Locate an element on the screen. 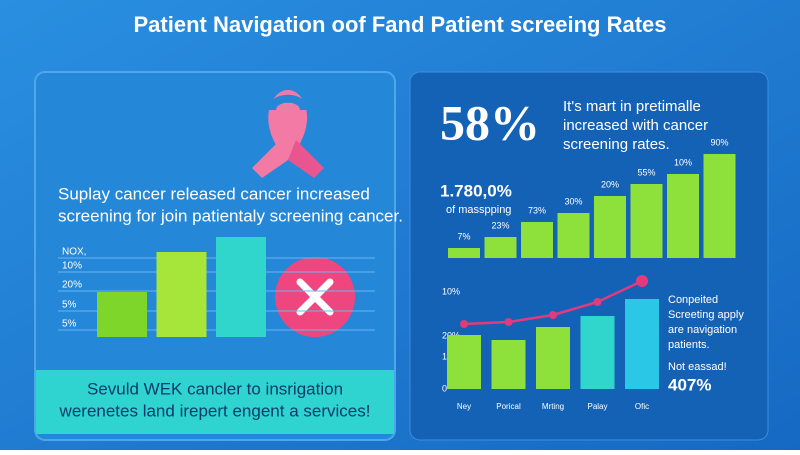  bar-label: 23% is located at coordinates (500, 225).